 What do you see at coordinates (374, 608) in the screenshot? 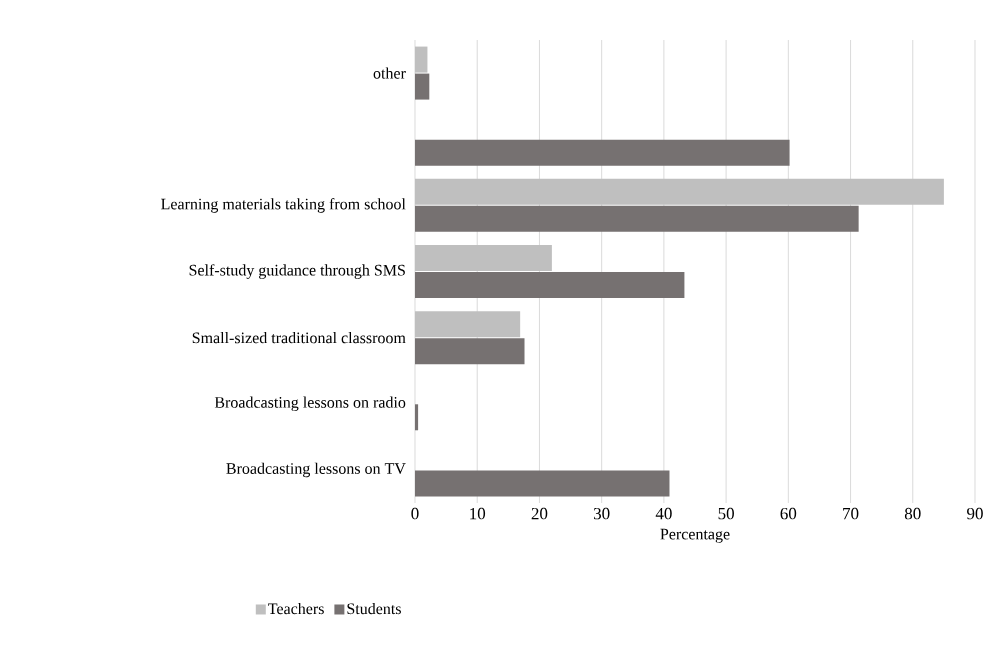
I see `legend-label: Students` at bounding box center [374, 608].